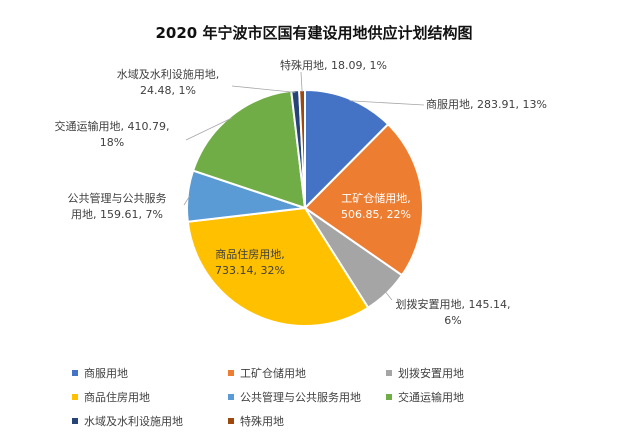 This screenshot has height=448, width=628. What do you see at coordinates (486, 104) in the screenshot?
I see `data-label-shangfu: 商服用地, 283.91, 13%` at bounding box center [486, 104].